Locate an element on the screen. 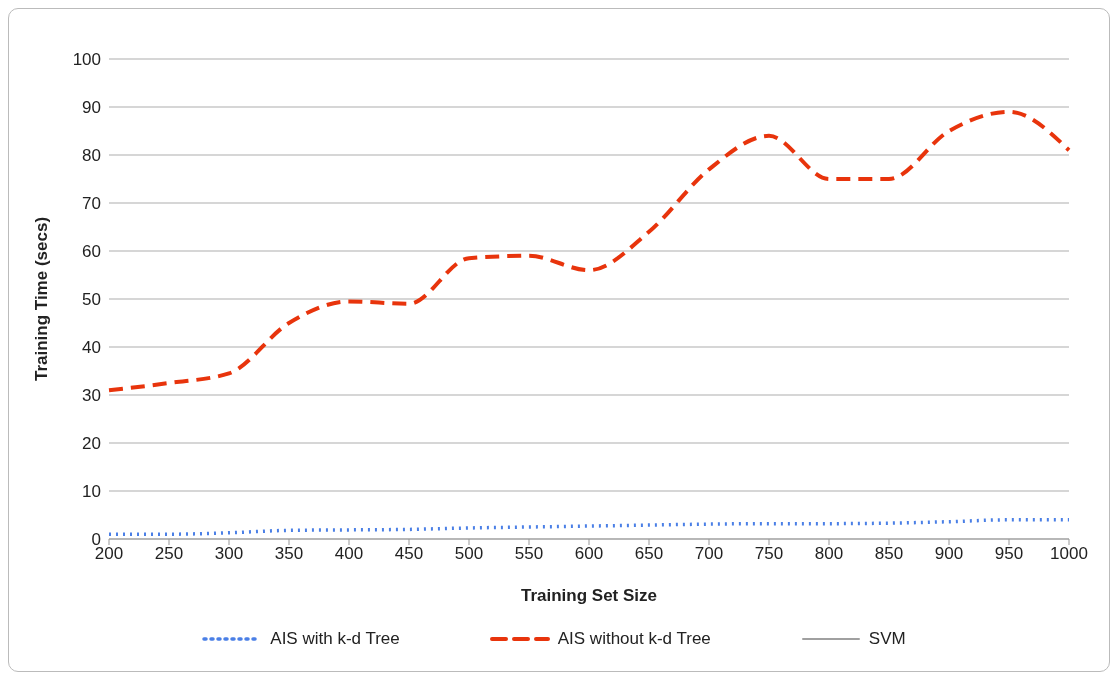  y-tick-label: 50 is located at coordinates (91, 300).